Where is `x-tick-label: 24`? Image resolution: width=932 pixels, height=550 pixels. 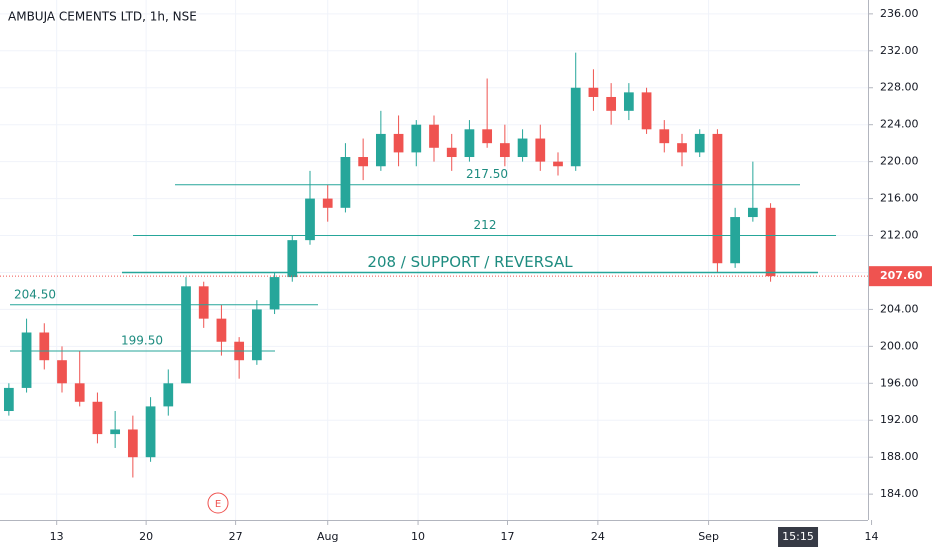 x-tick-label: 24 is located at coordinates (598, 536).